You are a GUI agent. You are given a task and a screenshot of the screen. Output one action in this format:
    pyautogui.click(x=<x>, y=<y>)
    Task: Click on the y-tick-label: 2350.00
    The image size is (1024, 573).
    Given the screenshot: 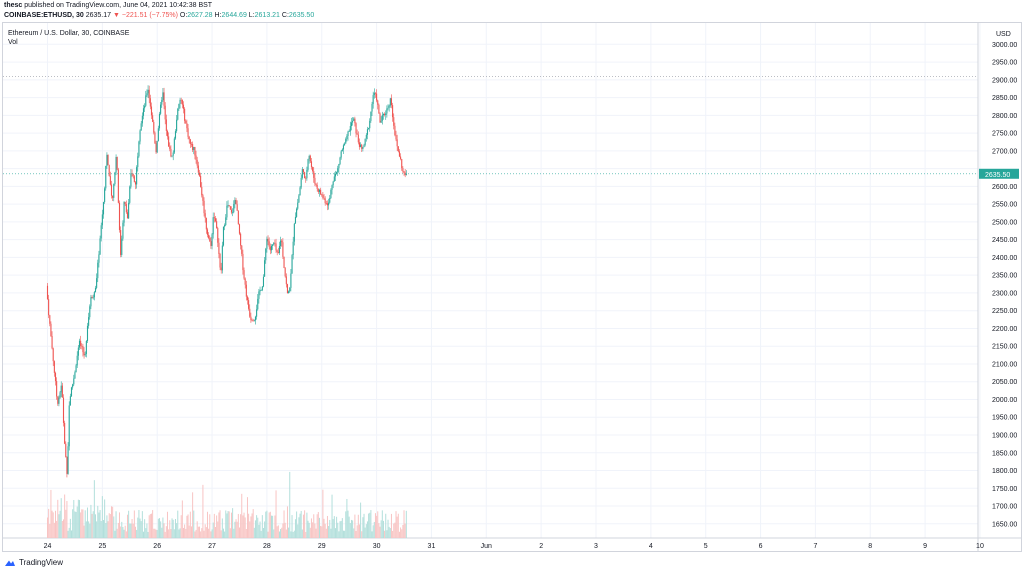 What is the action you would take?
    pyautogui.click(x=1004, y=276)
    